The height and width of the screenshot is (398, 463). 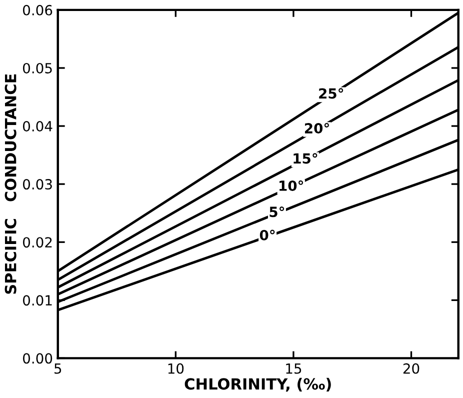 I want to click on y-axis-title: SPECIFIC CONDUCTANCE, so click(x=10, y=184).